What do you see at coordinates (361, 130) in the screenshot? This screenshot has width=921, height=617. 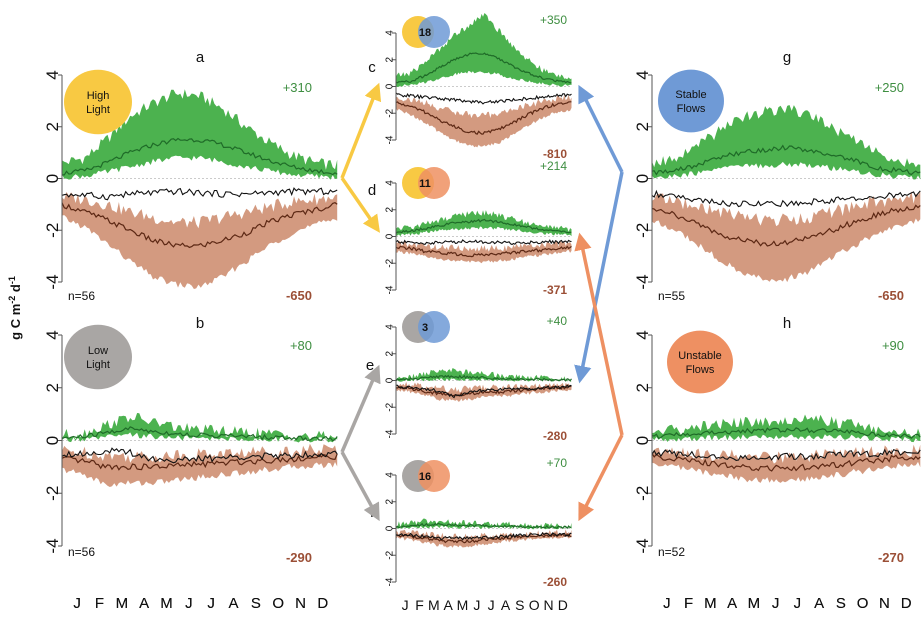 I see `arrow-high-light-to-c` at bounding box center [361, 130].